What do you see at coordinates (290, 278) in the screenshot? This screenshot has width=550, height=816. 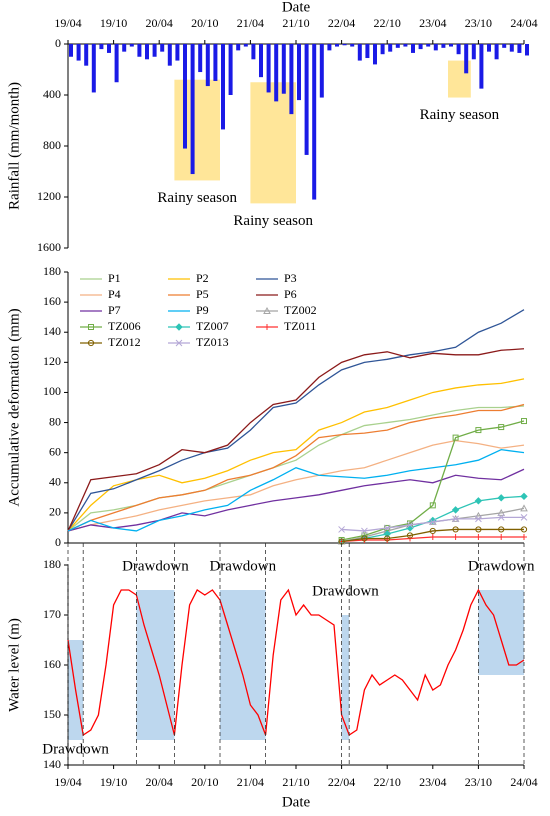 I see `legend-label: P3` at bounding box center [290, 278].